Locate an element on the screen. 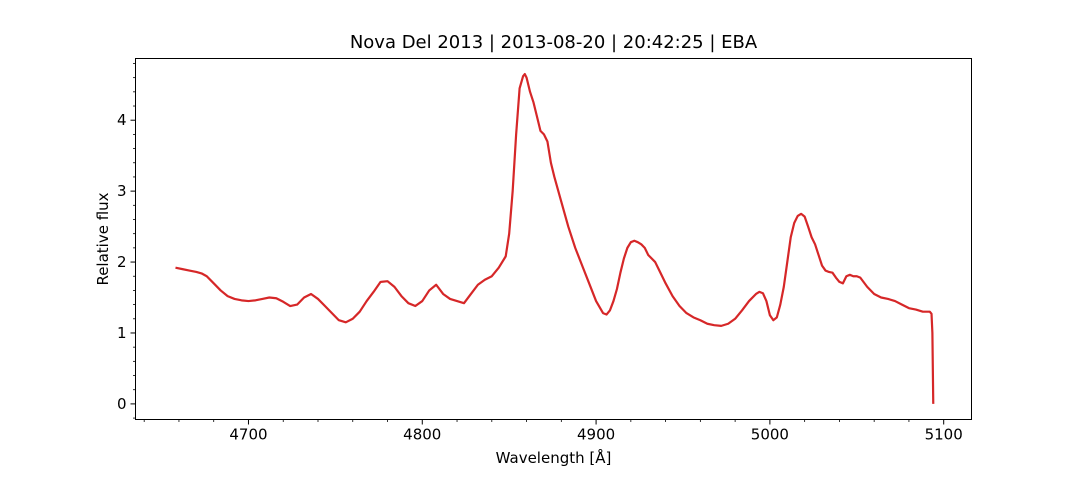  x-axis-ticks: 4700 4800 4900 5000 5100 is located at coordinates (553, 431).